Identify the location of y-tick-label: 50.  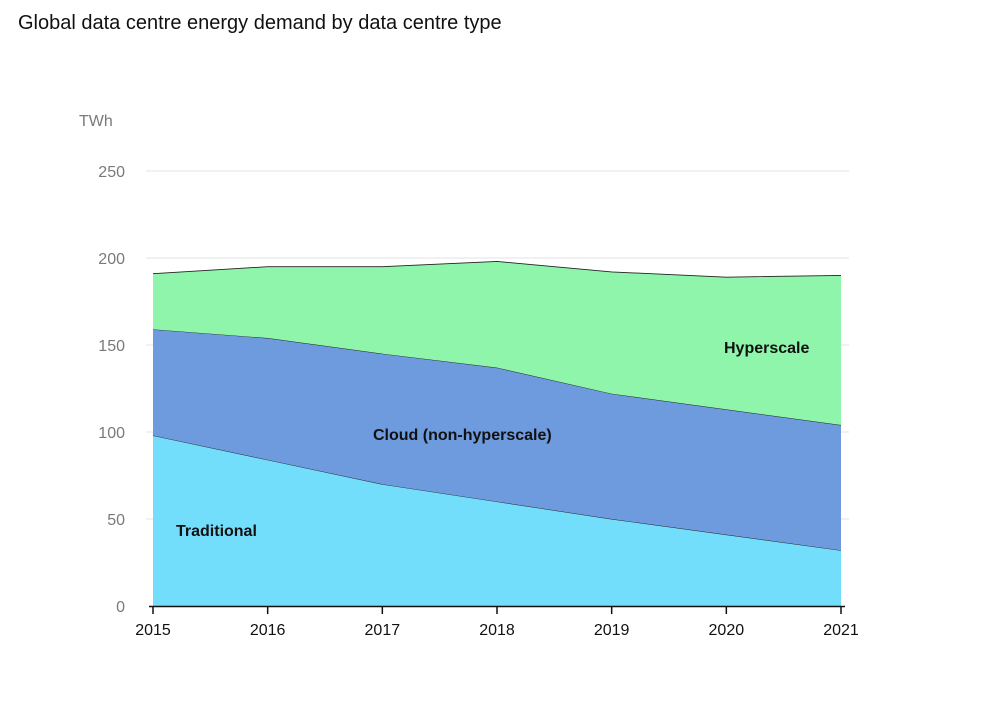
(116, 520).